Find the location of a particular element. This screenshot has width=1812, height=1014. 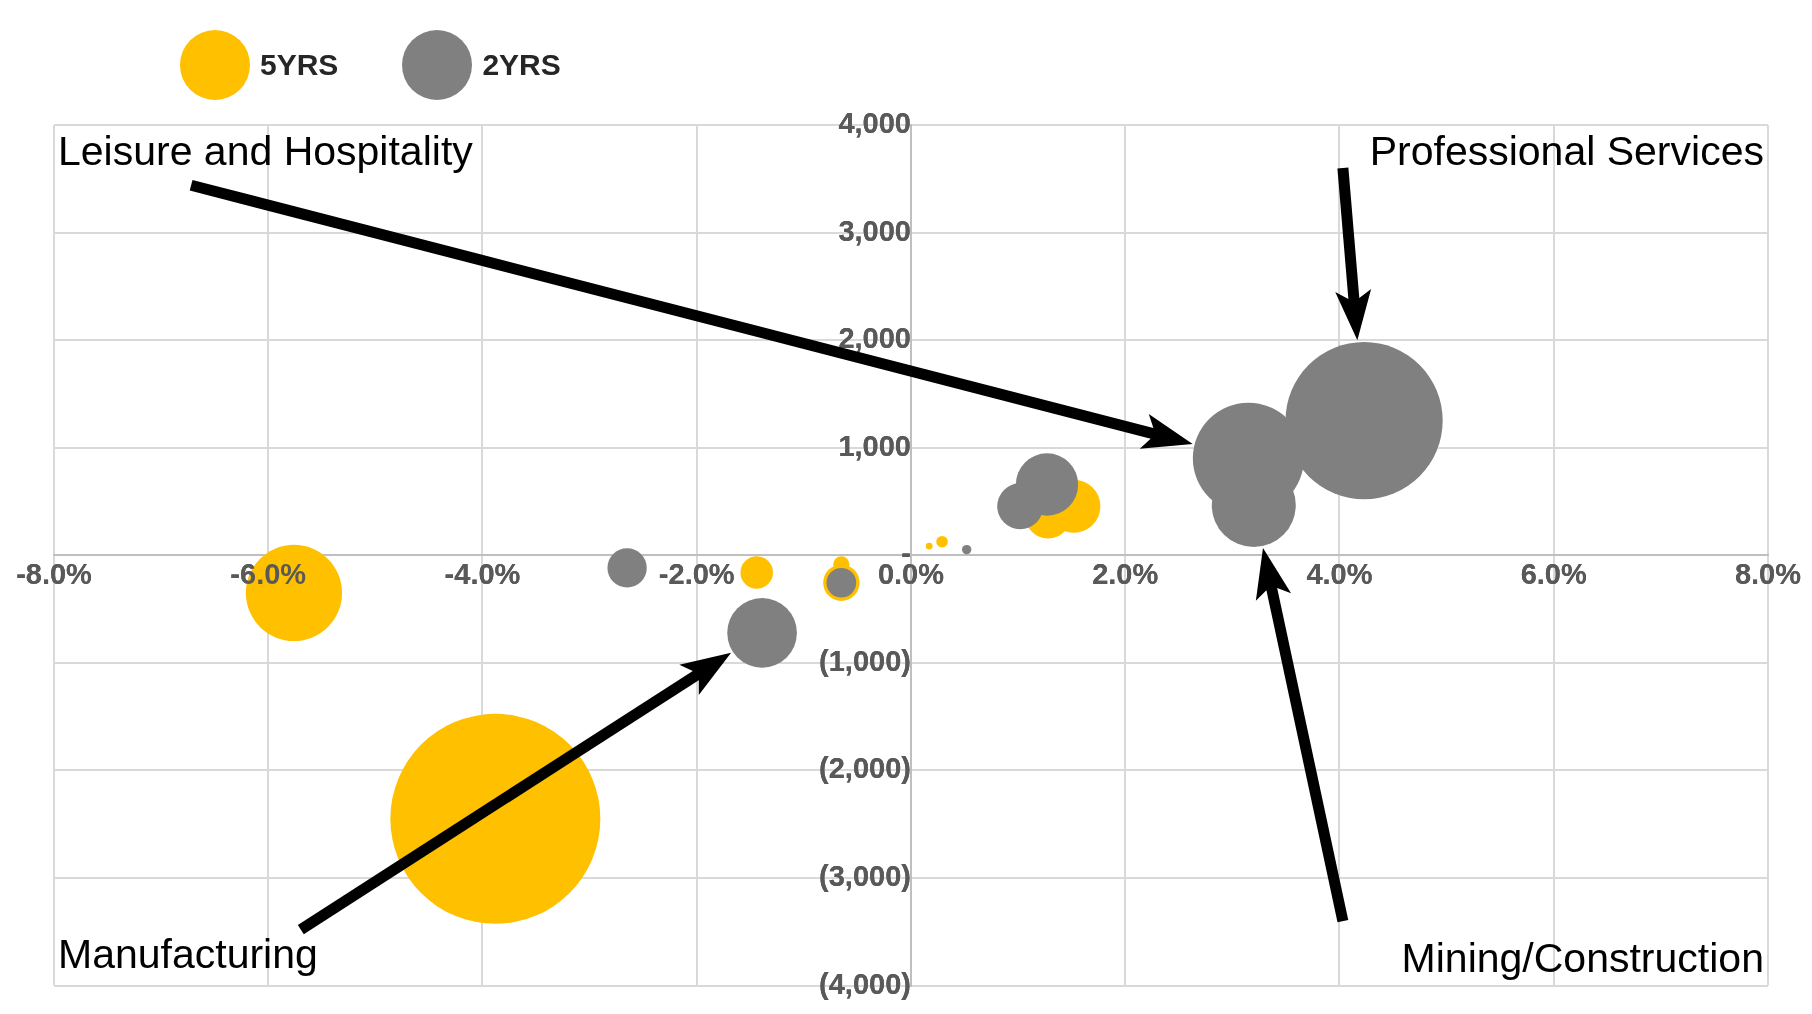

x-tick-label: 8.0% is located at coordinates (1768, 573).